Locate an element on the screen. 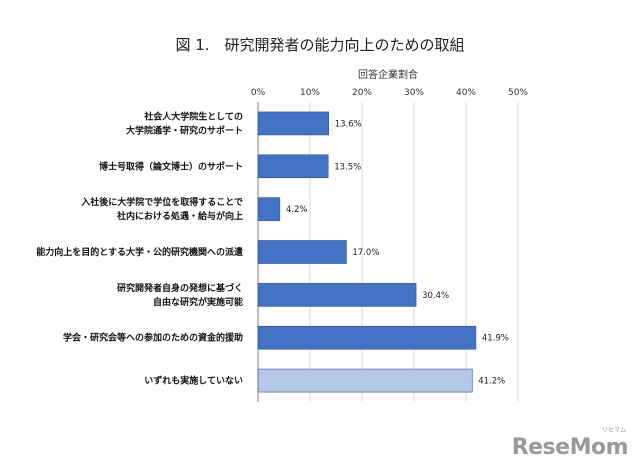  value-label: 13.6% is located at coordinates (348, 124).